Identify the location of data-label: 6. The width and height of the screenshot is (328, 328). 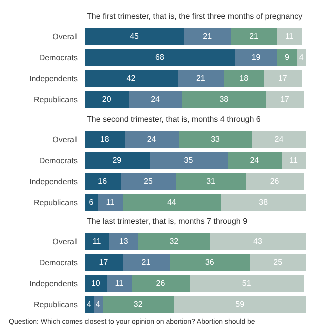
(91, 202).